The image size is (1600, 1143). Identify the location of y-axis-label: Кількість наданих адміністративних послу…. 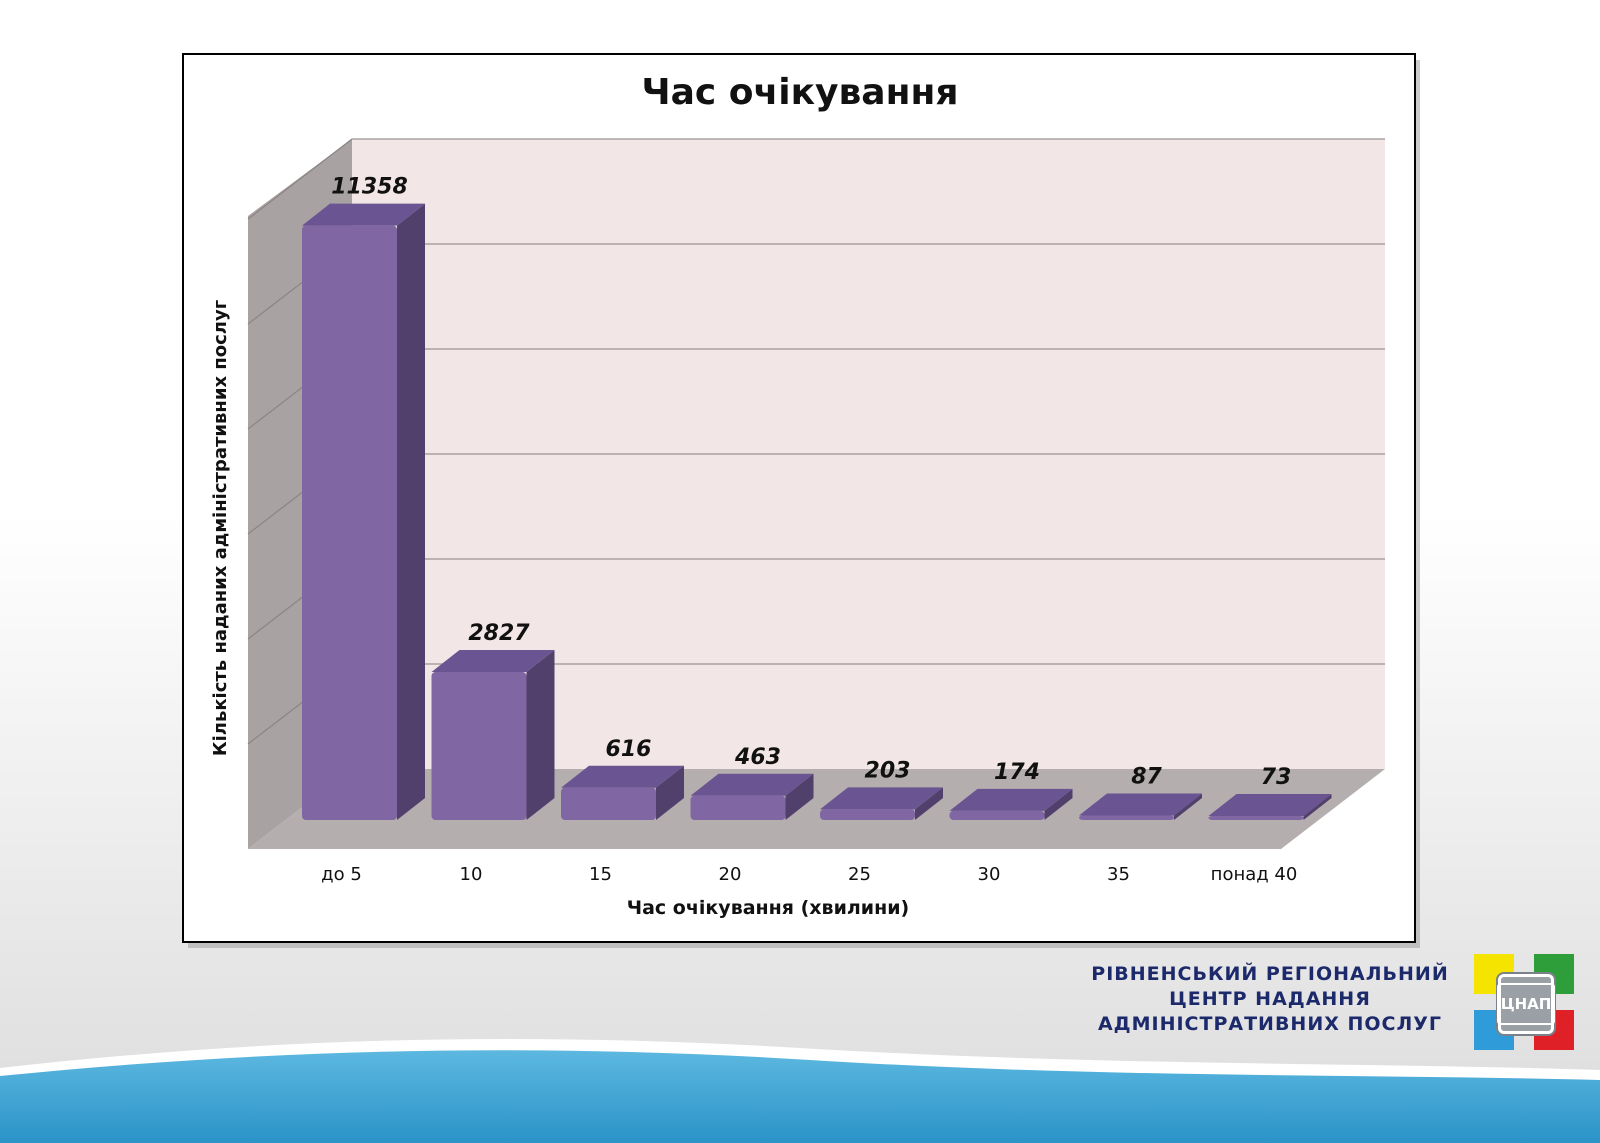
(220, 528).